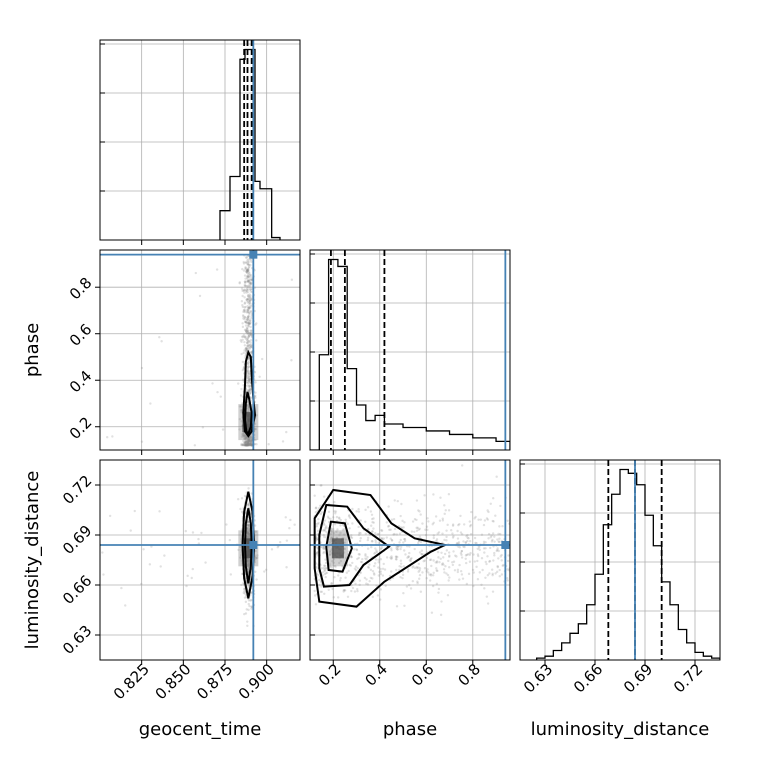  Describe the element at coordinates (410, 560) in the screenshot. I see `panel-content` at that location.